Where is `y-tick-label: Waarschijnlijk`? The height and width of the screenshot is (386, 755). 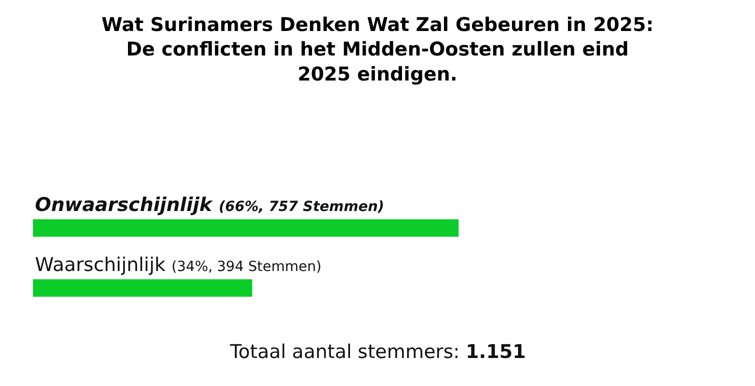 y-tick-label: Waarschijnlijk is located at coordinates (100, 265).